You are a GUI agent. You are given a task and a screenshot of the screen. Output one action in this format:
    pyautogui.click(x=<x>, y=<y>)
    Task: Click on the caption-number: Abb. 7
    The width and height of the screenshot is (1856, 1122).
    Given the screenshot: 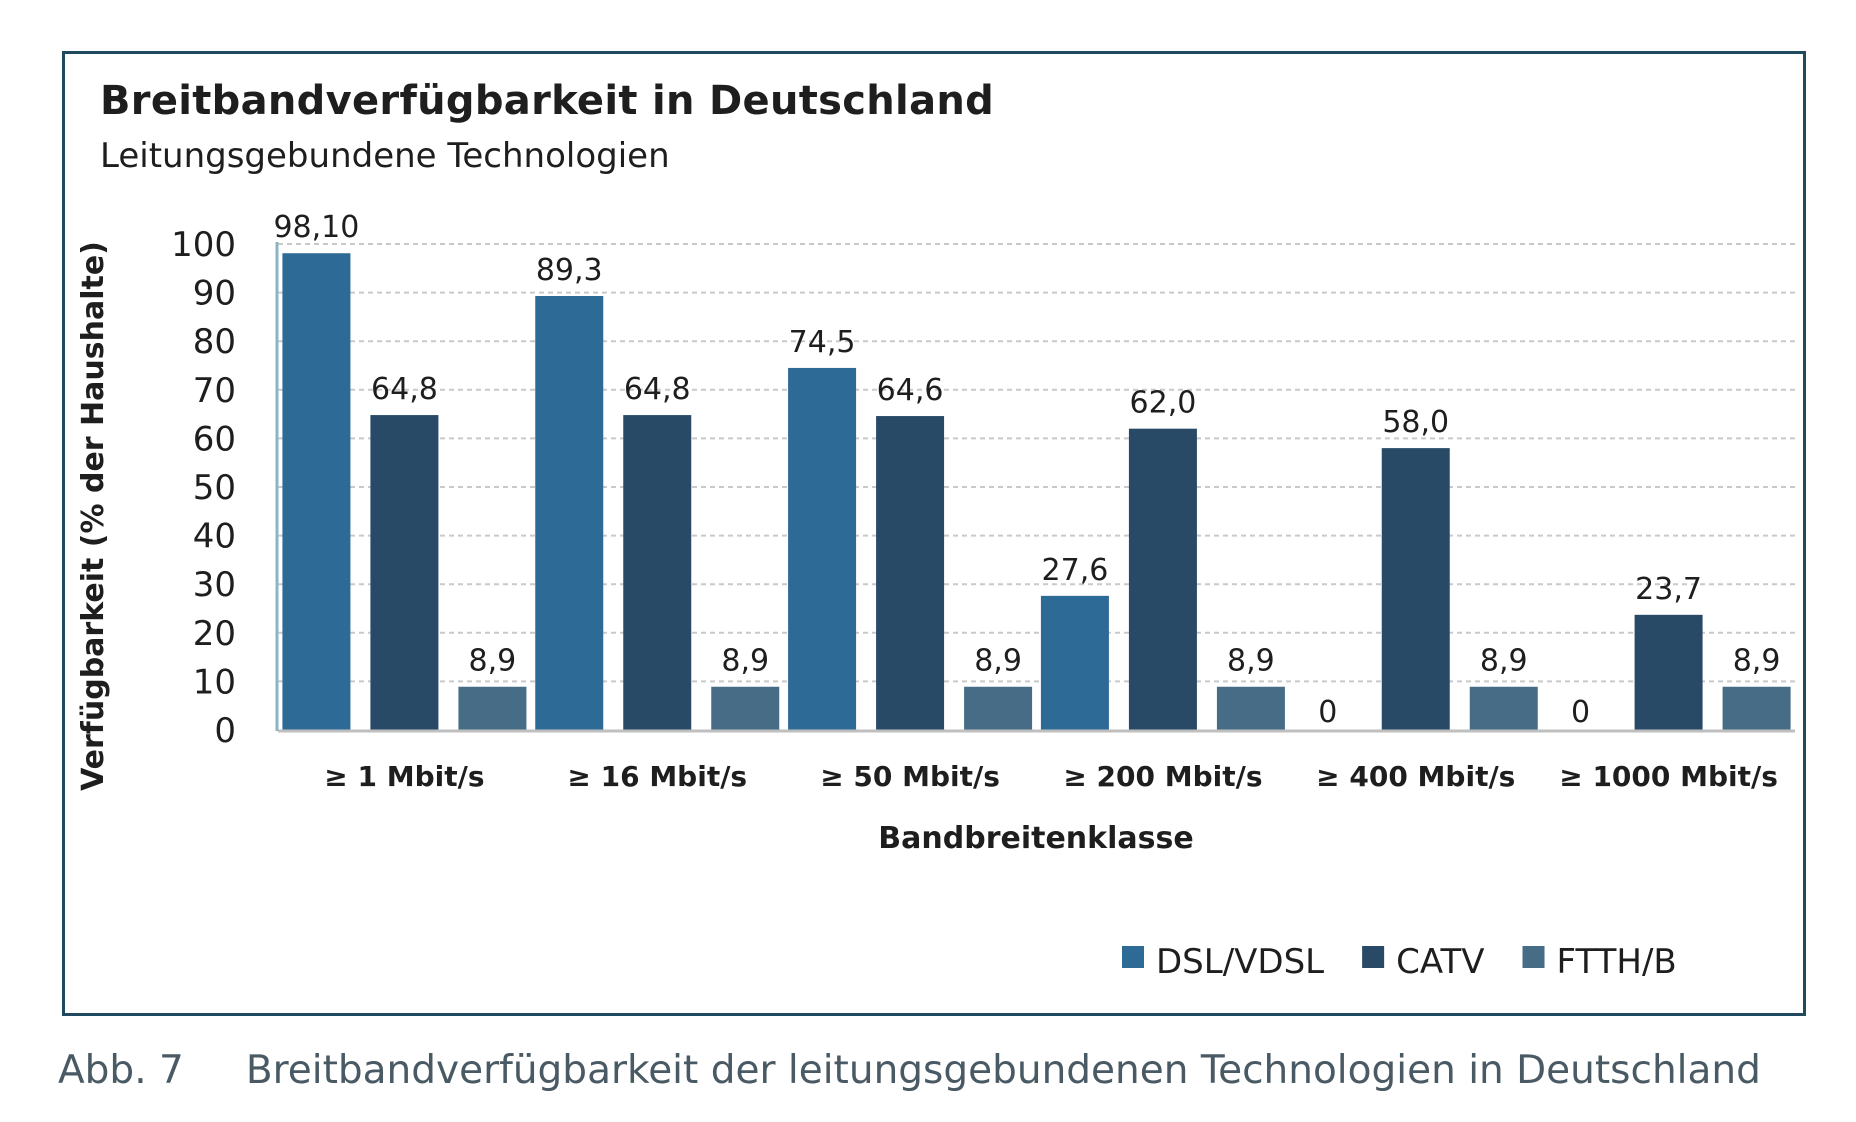 What is the action you would take?
    pyautogui.click(x=121, y=1070)
    